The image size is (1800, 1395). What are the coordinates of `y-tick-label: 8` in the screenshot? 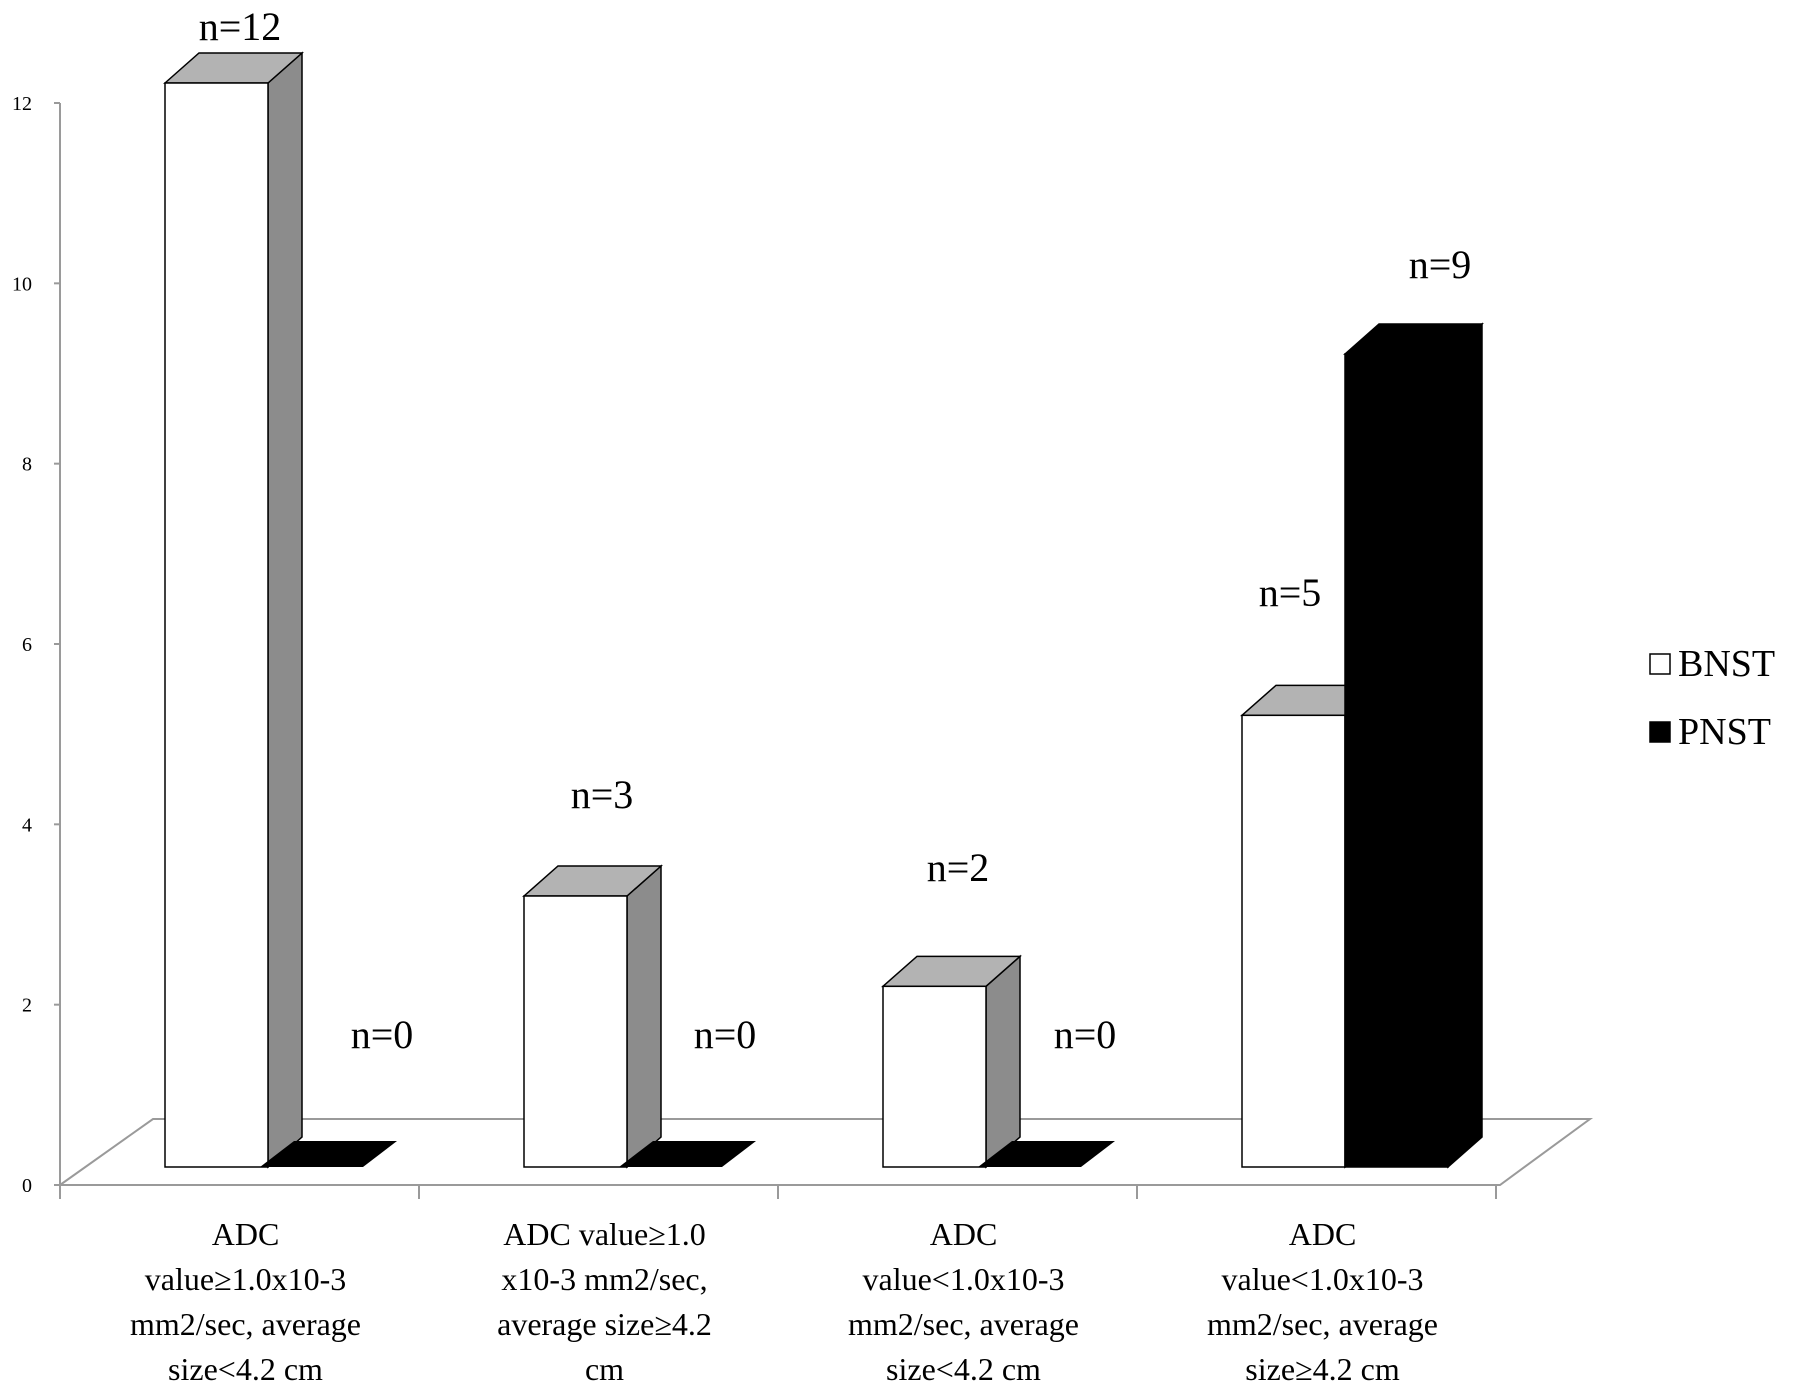 It's located at (27, 465).